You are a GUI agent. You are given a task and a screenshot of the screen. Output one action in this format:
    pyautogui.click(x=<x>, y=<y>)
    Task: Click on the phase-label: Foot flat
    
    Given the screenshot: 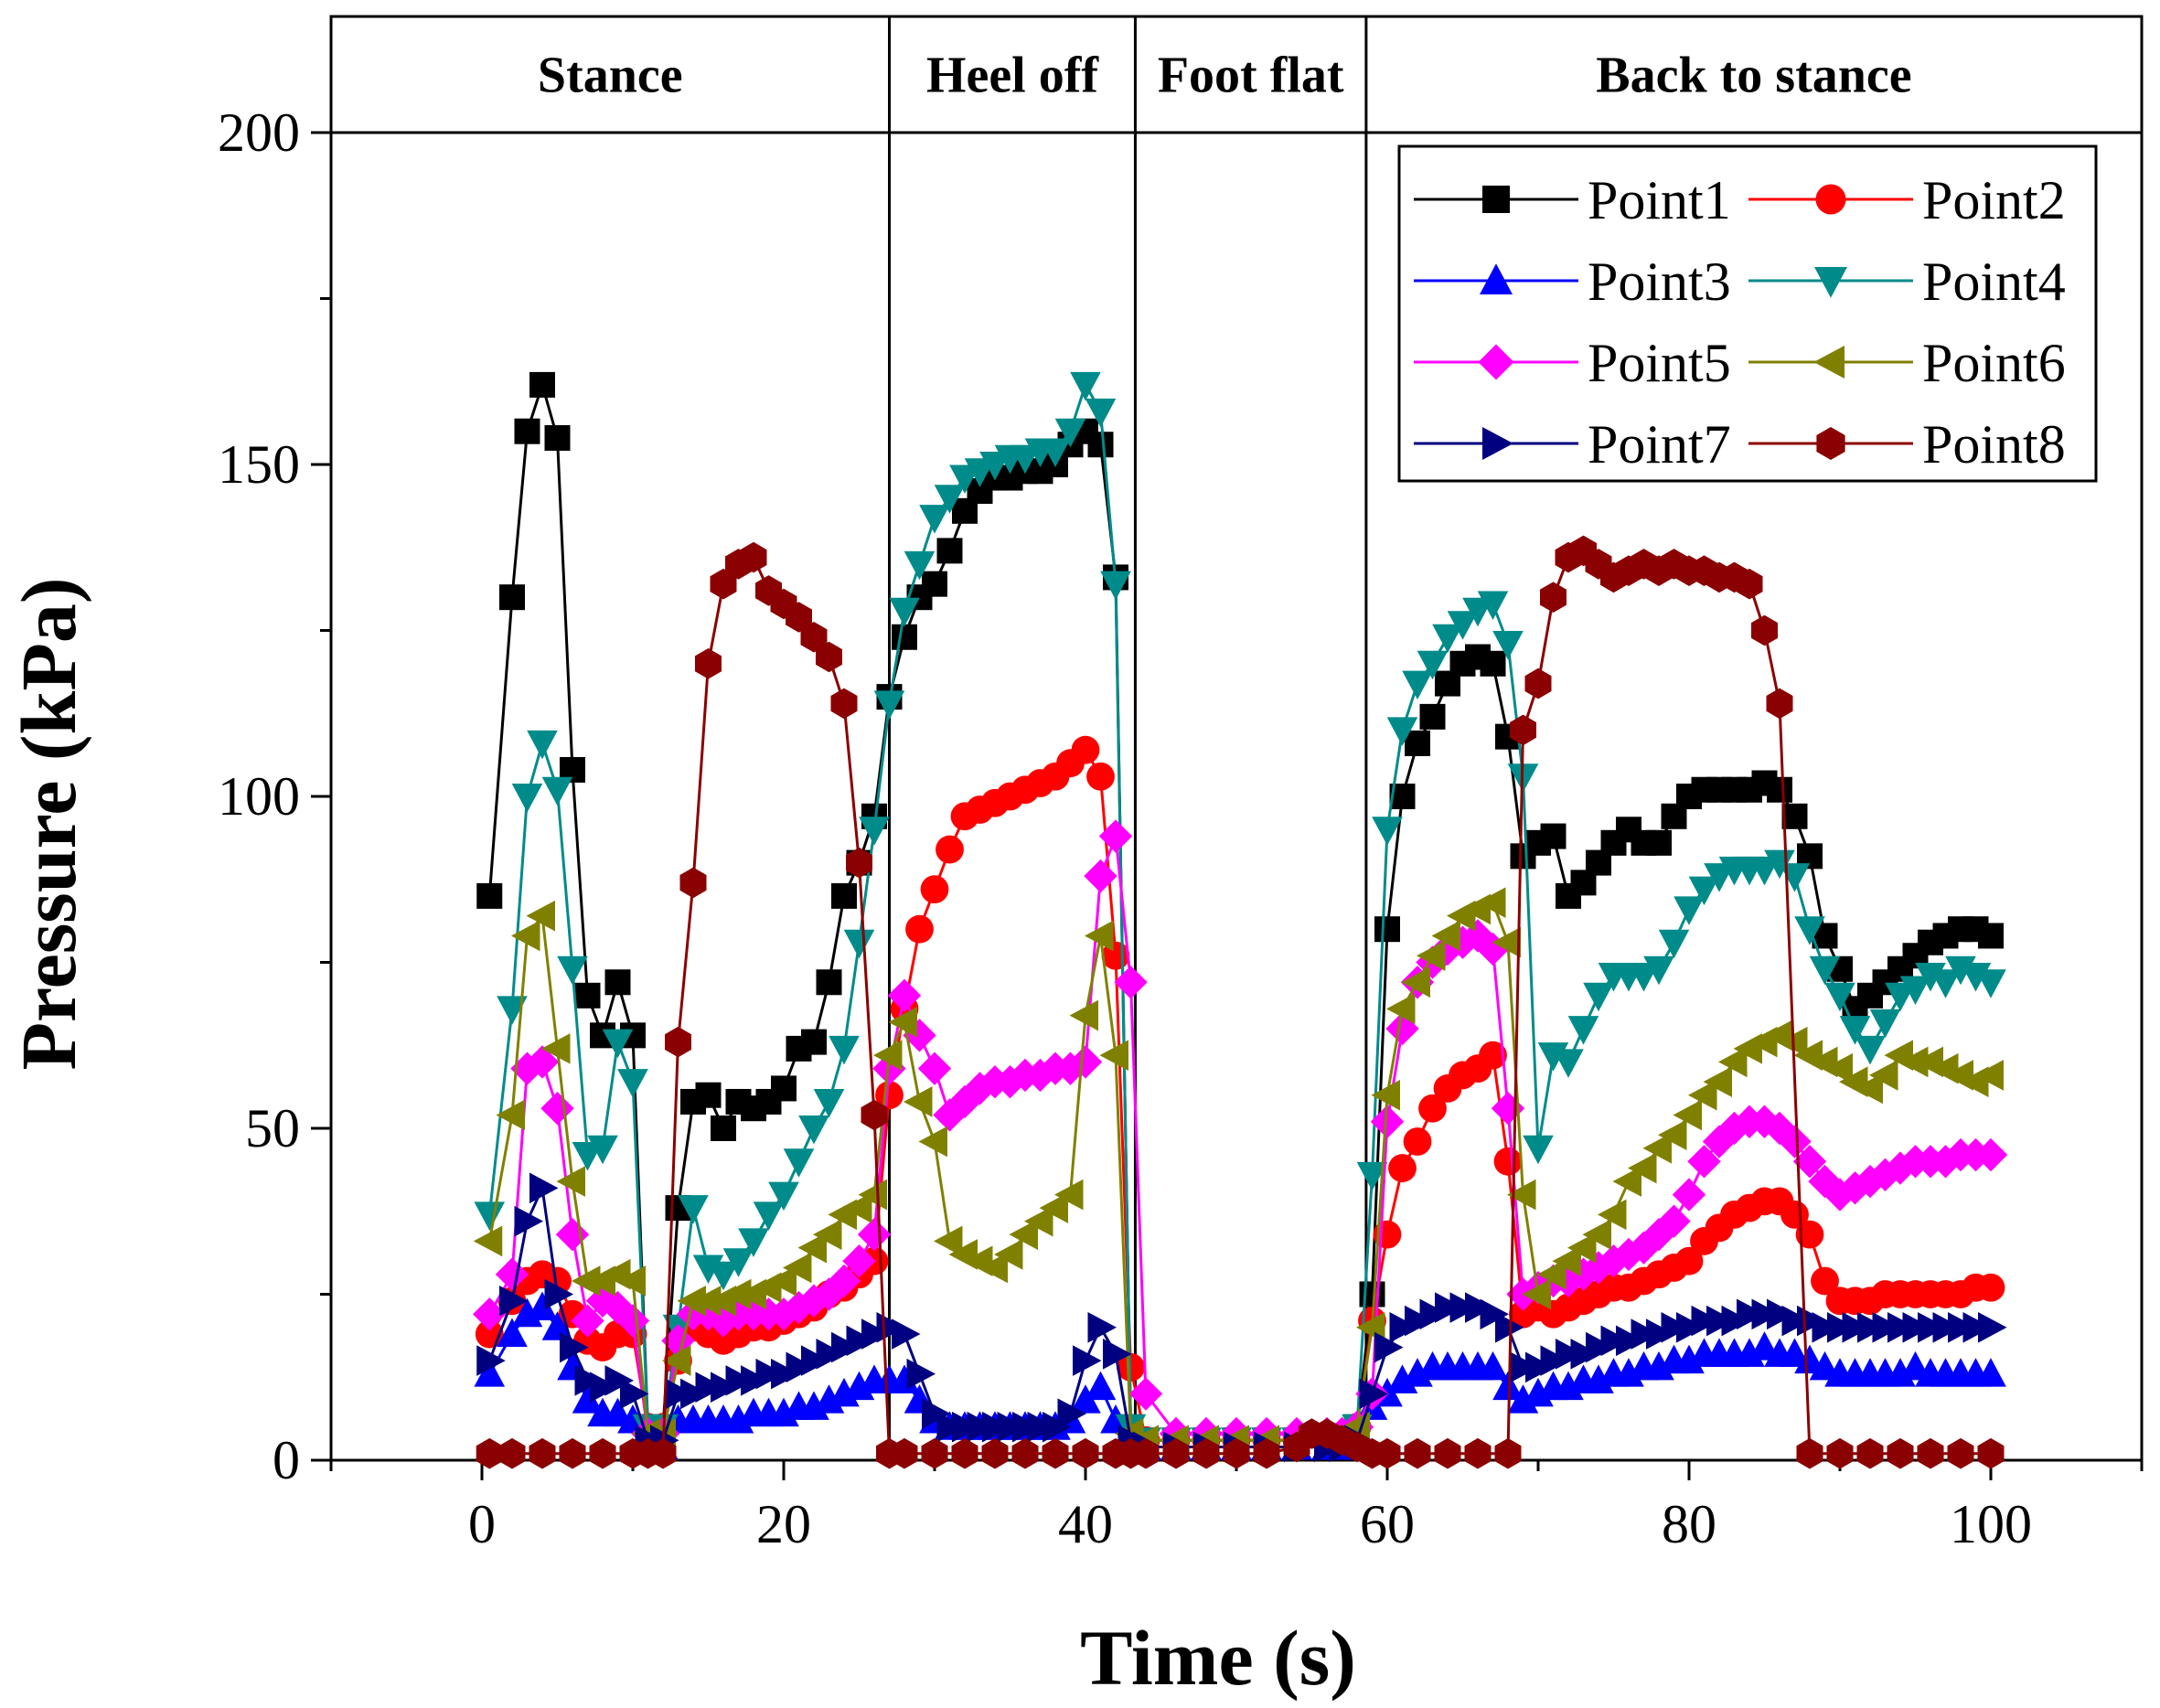 What is the action you would take?
    pyautogui.click(x=1251, y=76)
    